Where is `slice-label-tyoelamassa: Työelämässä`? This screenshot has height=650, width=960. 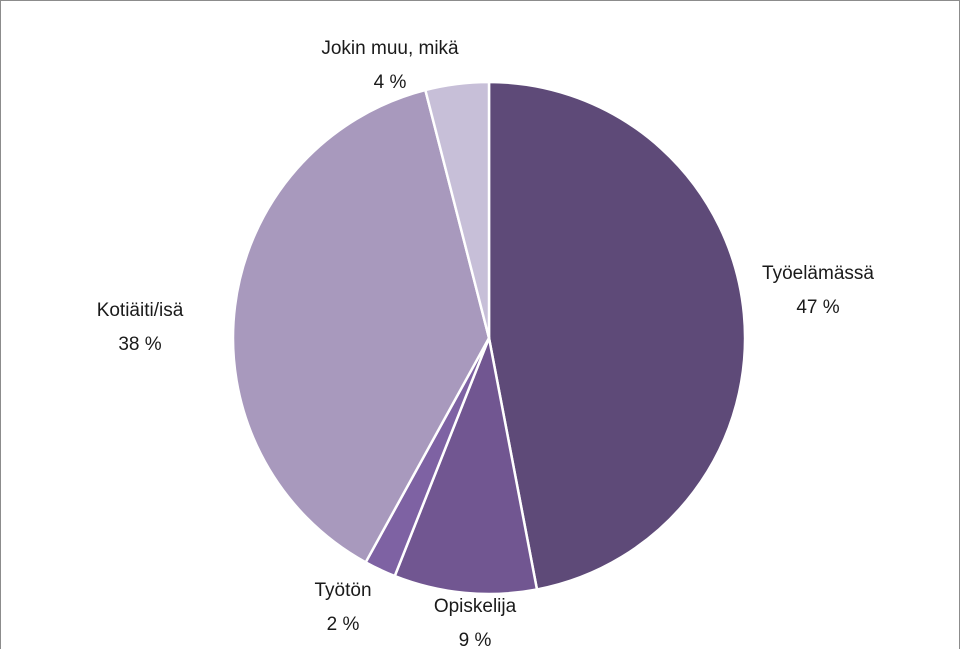
slice-label-tyoelamassa: Työelämässä is located at coordinates (818, 273).